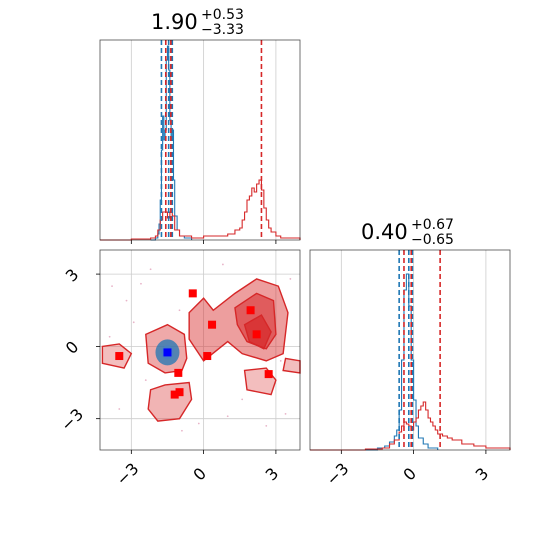 The height and width of the screenshot is (550, 550). I want to click on histogram-blue, so click(378, 362).